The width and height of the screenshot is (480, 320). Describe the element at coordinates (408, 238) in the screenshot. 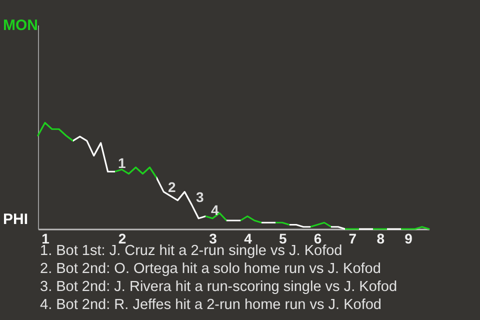

I see `x-tick-label: 9` at that location.